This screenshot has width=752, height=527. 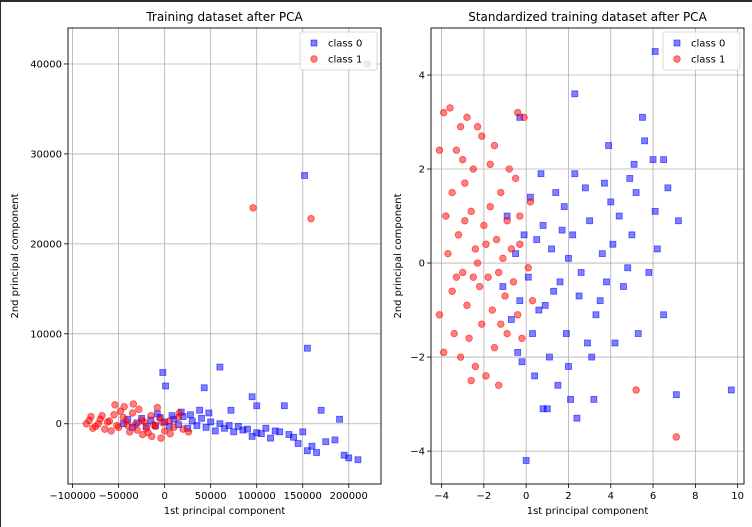 I want to click on x-tick-label: −50000, so click(x=119, y=496).